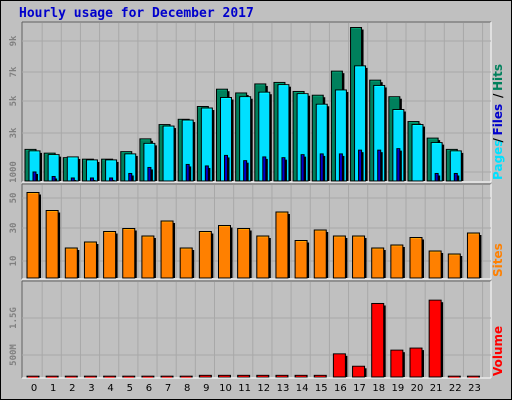  Describe the element at coordinates (498, 160) in the screenshot. I see `legend-pages: Pages` at that location.